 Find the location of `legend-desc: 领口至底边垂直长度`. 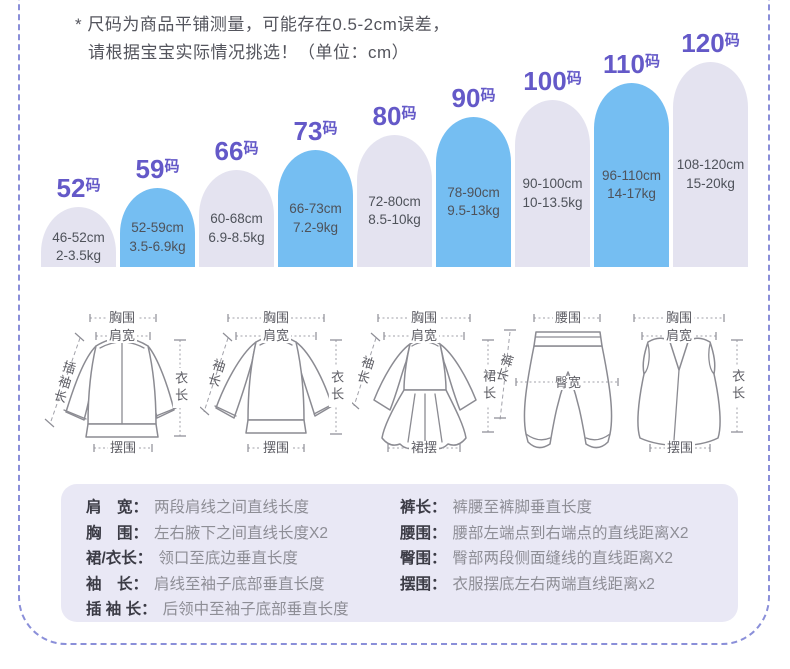

legend-desc: 领口至底边垂直长度 is located at coordinates (228, 559).